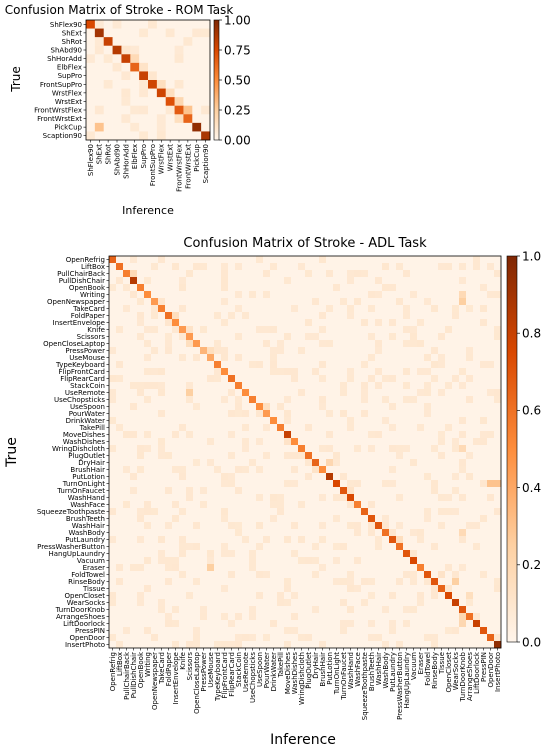 This screenshot has width=550, height=753. Describe the element at coordinates (134, 675) in the screenshot. I see `adl-xtick-label: PullDishChair` at that location.